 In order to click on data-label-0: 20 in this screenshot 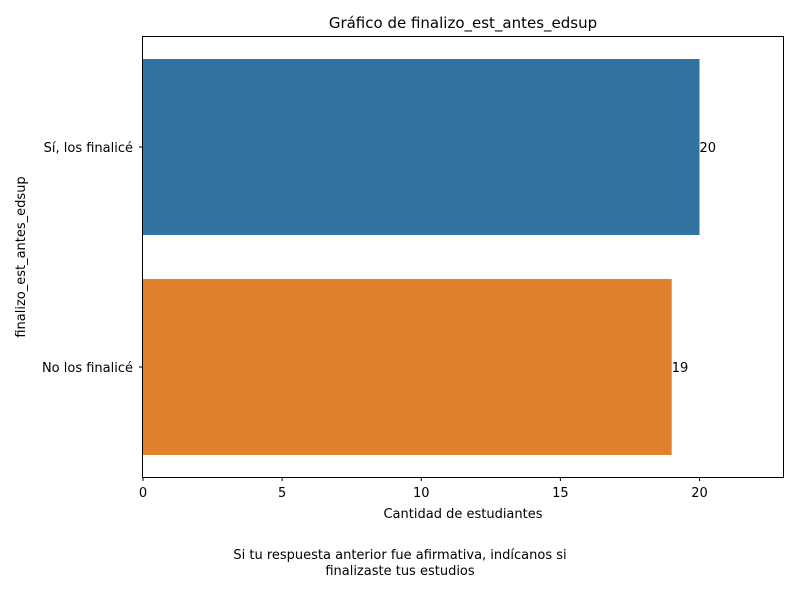, I will do `click(708, 148)`.